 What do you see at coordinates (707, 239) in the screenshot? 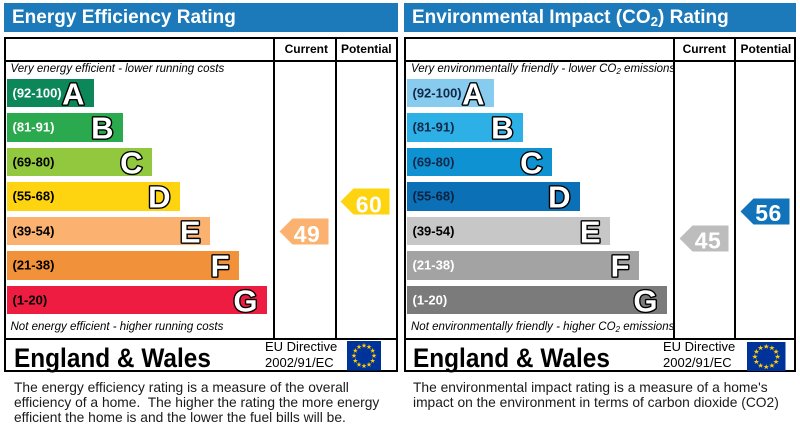
I see `svg-text: 45` at bounding box center [707, 239].